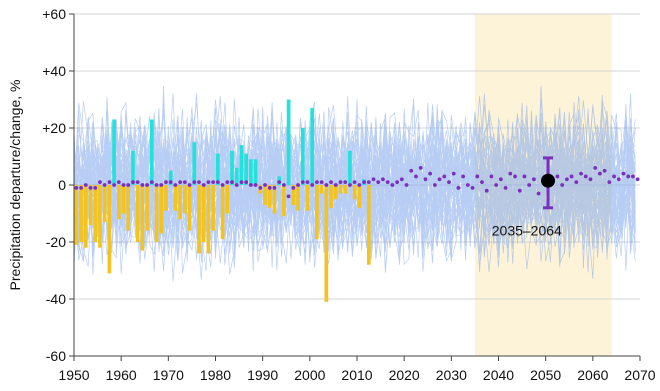 This screenshot has height=391, width=660. Describe the element at coordinates (168, 375) in the screenshot. I see `x-tick-label: 1970` at that location.